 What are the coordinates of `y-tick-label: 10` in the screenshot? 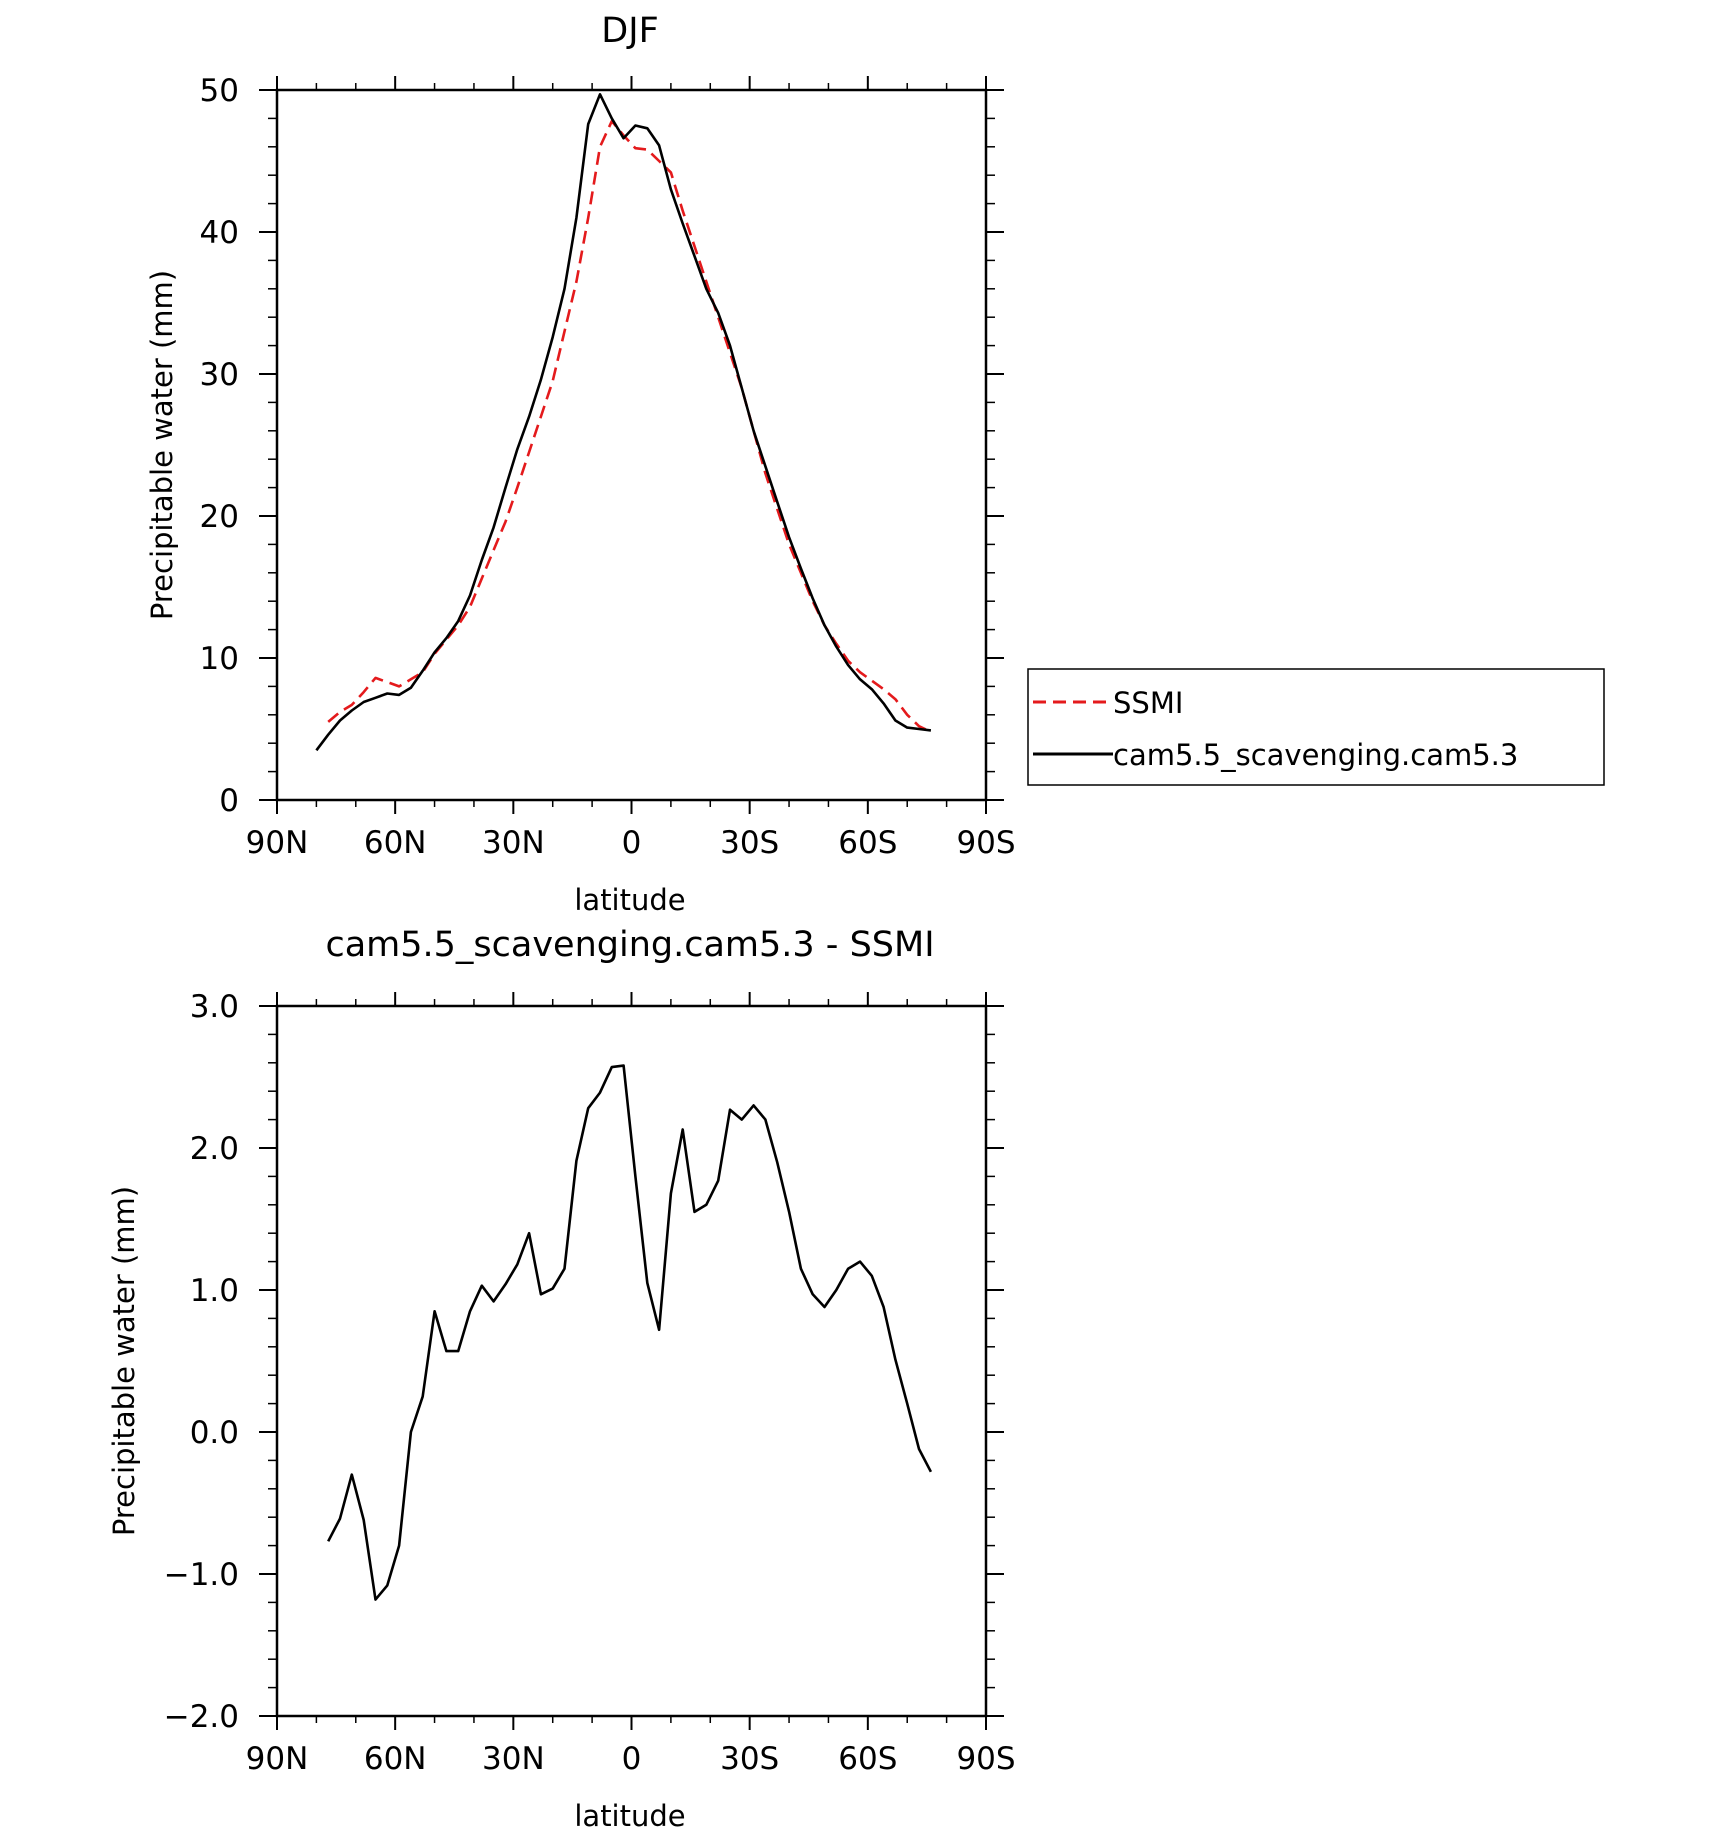 It's located at (219, 659).